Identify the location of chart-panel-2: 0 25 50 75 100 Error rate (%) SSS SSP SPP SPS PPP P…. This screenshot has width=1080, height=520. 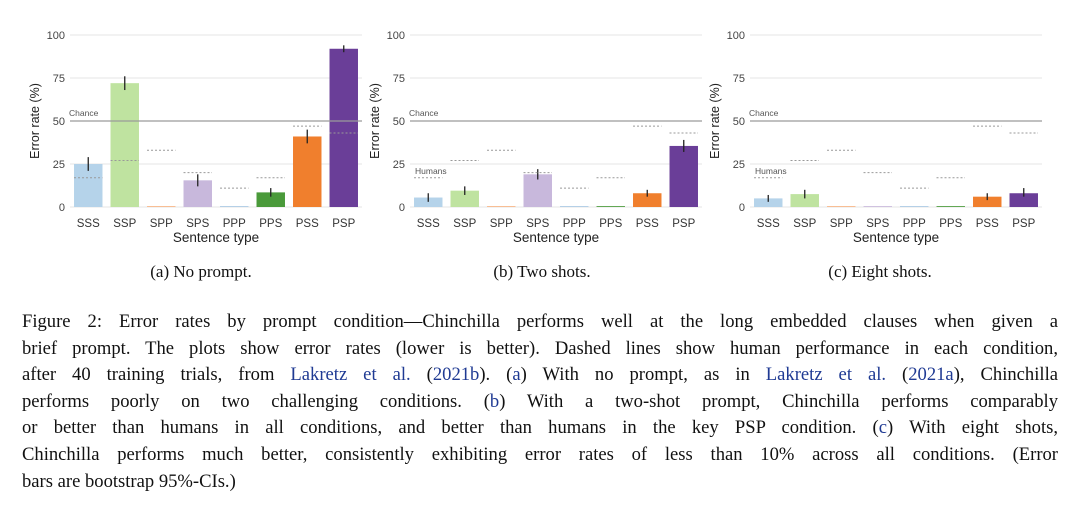
(875, 137).